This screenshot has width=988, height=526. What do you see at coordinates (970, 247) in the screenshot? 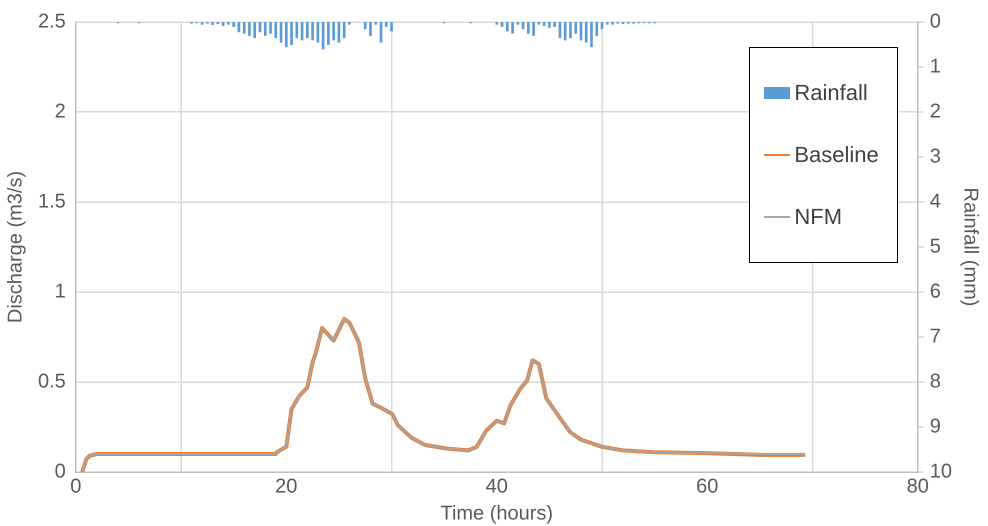
I see `y2-axis-title: Rainfall (mm)` at bounding box center [970, 247].